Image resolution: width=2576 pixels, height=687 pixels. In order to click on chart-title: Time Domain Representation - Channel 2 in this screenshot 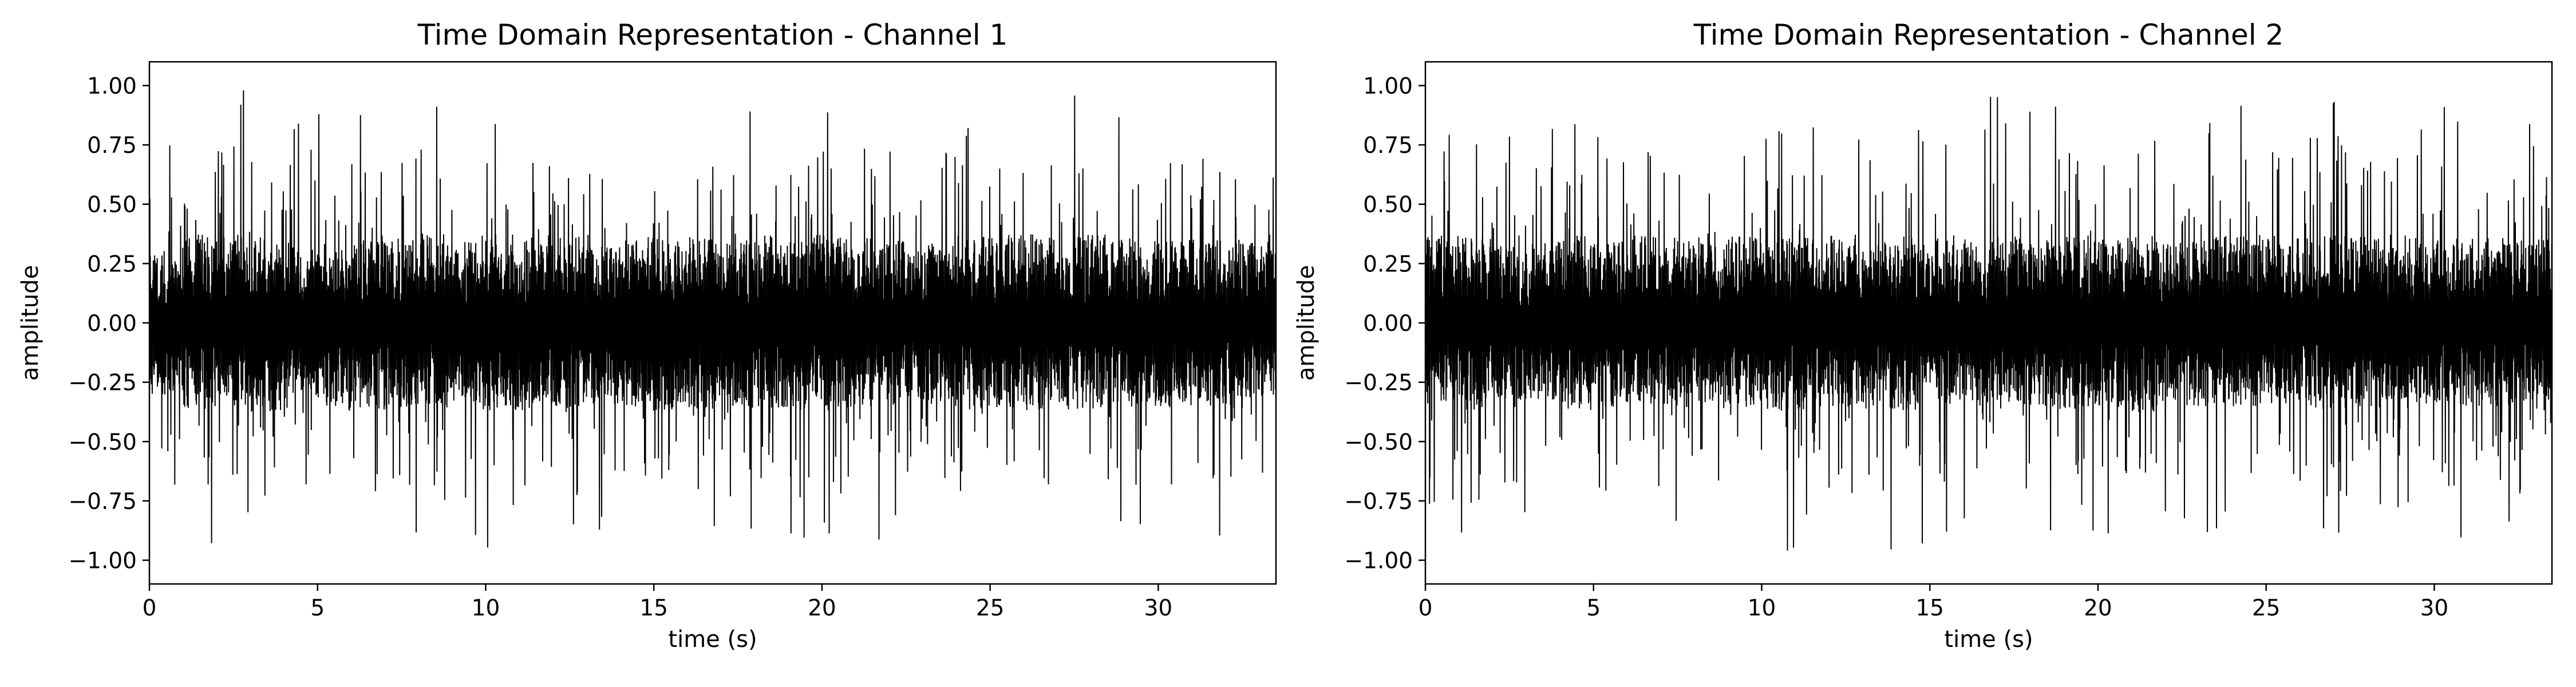, I will do `click(1988, 35)`.